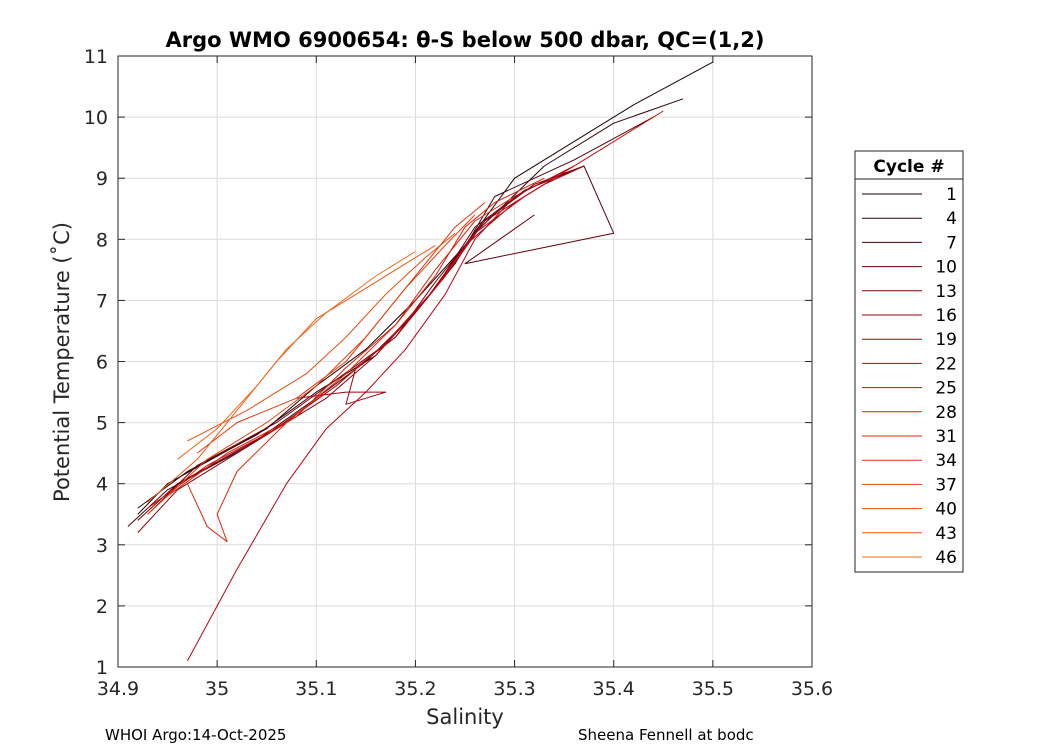 This screenshot has height=750, width=1050. I want to click on y-tick-label: 11, so click(96, 57).